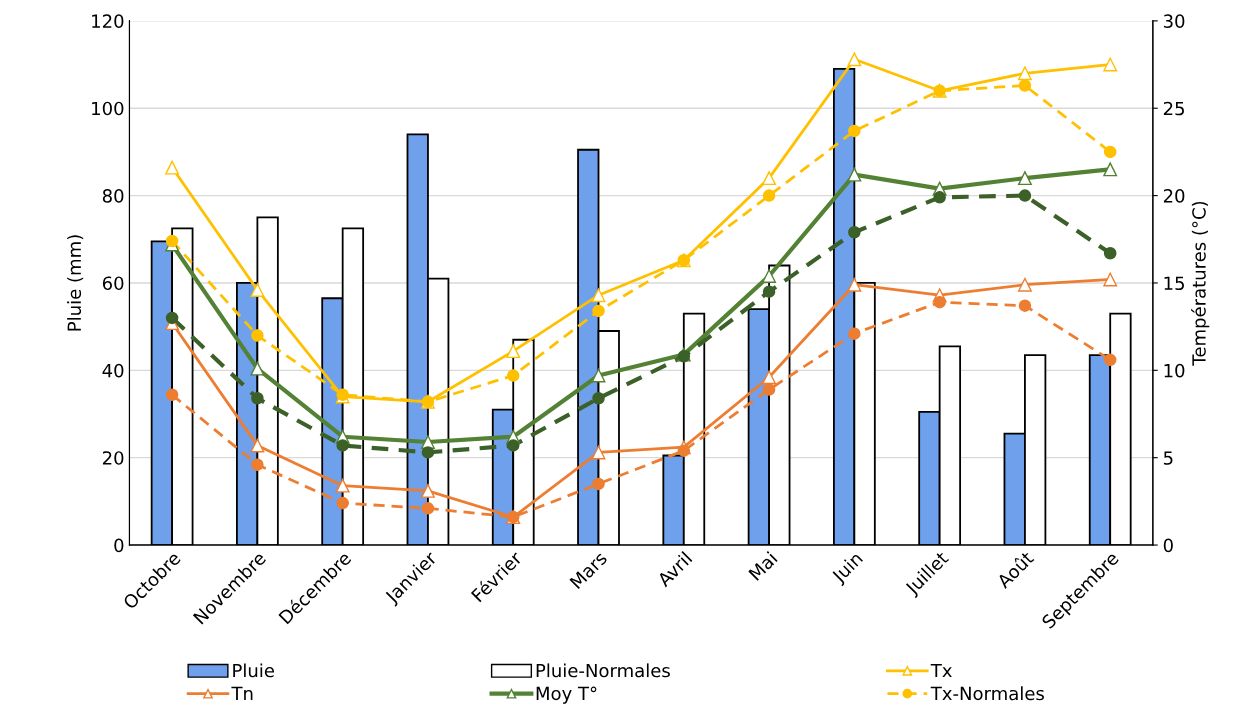  I want to click on y-tick-label: 80, so click(113, 196).